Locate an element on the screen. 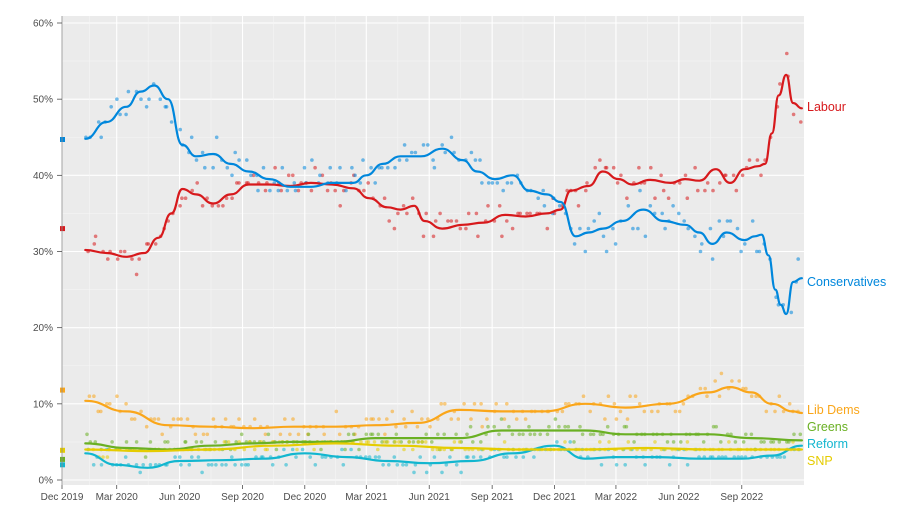 This screenshot has width=900, height=525. x-tick-label: Mar 2021 is located at coordinates (366, 497).